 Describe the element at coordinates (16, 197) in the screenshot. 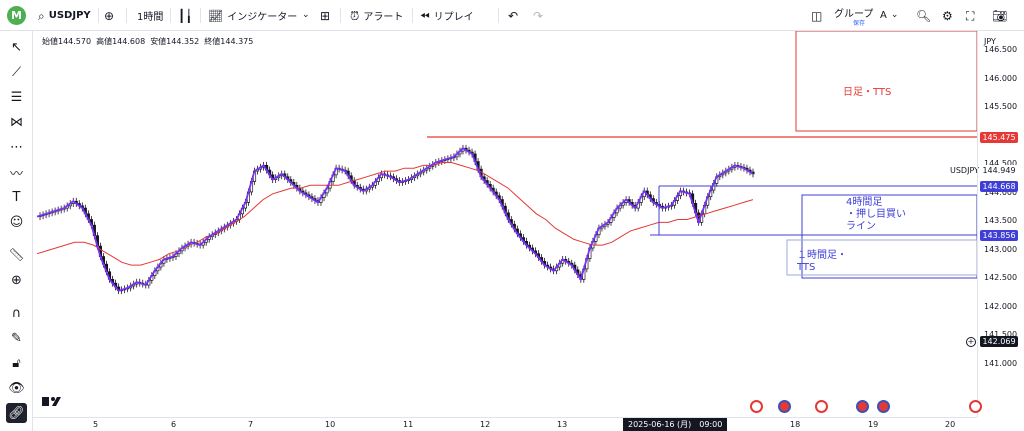

I see `text-tool: T` at that location.